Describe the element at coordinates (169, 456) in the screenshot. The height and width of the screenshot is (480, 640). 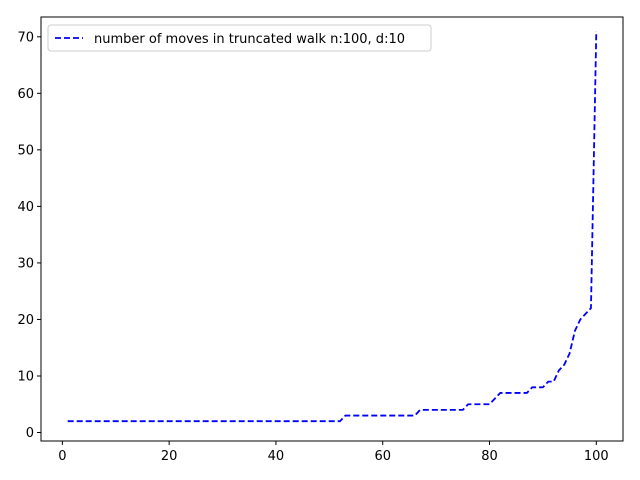
I see `x-tick-label: 20` at that location.